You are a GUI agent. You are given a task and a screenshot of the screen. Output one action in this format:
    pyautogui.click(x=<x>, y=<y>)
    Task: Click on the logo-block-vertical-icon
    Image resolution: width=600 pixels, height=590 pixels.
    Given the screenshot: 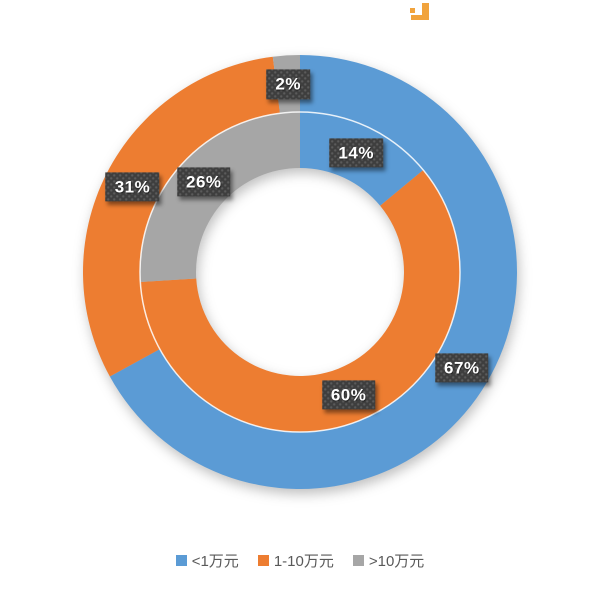 What is the action you would take?
    pyautogui.click(x=425, y=11)
    